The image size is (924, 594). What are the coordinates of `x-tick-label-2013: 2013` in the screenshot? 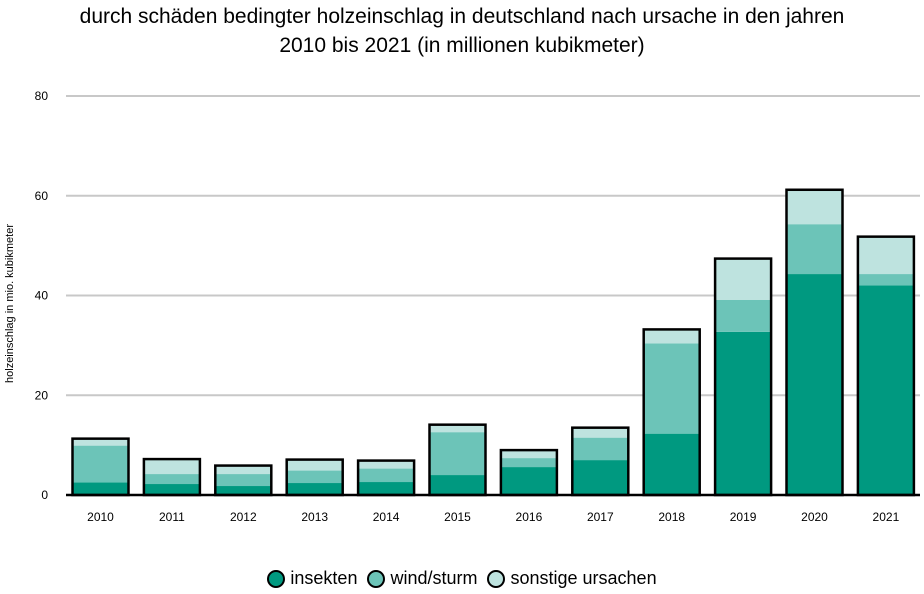 It's located at (314, 517).